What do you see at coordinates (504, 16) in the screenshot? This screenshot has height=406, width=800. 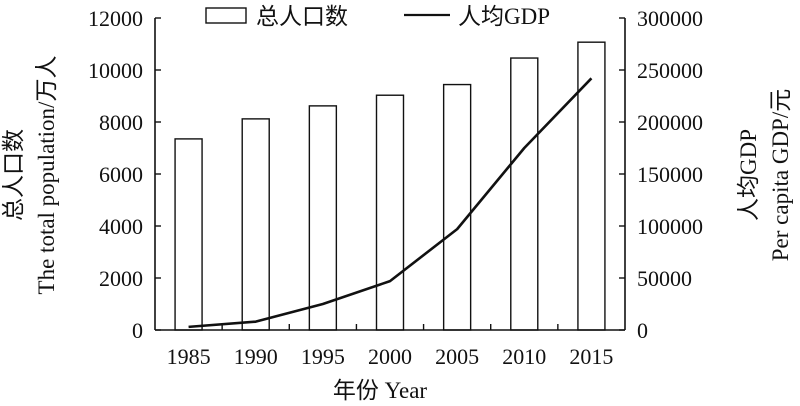 I see `legend-line-label: 人均GDP` at bounding box center [504, 16].